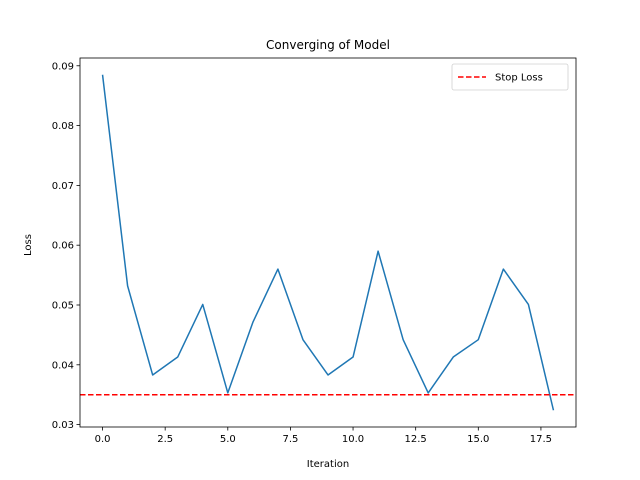 The height and width of the screenshot is (480, 640). Describe the element at coordinates (63, 186) in the screenshot. I see `y-tick-label: 0.07` at that location.